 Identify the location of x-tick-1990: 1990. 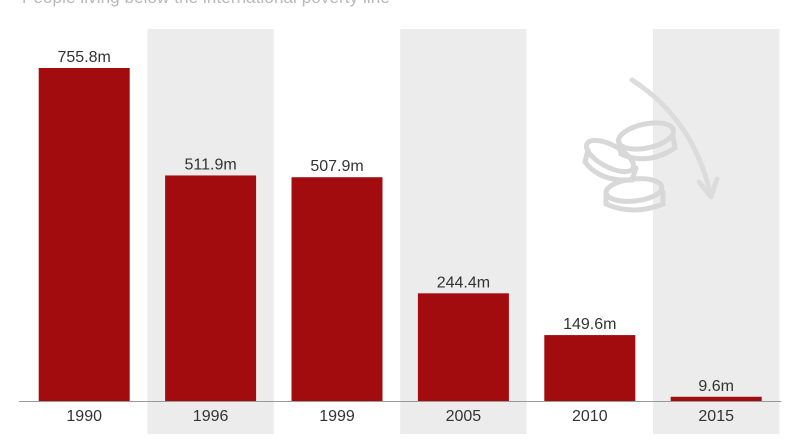
(84, 416).